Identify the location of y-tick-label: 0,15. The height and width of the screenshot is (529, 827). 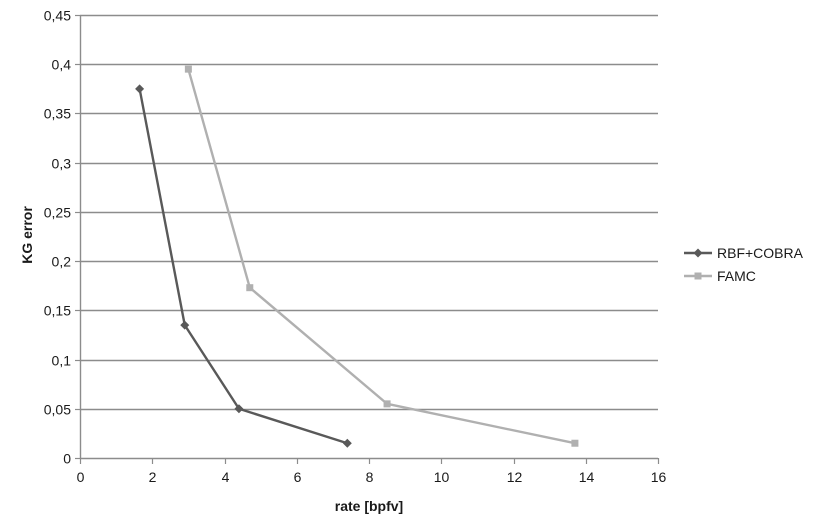
(57, 311).